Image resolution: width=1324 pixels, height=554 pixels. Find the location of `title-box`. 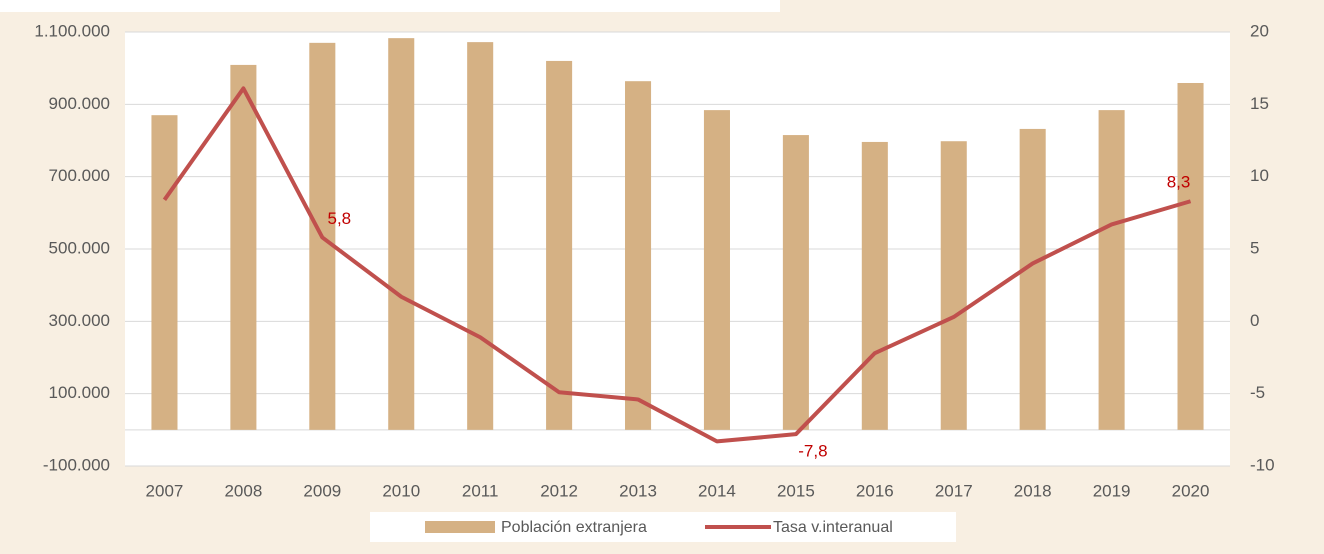

title-box is located at coordinates (390, 6).